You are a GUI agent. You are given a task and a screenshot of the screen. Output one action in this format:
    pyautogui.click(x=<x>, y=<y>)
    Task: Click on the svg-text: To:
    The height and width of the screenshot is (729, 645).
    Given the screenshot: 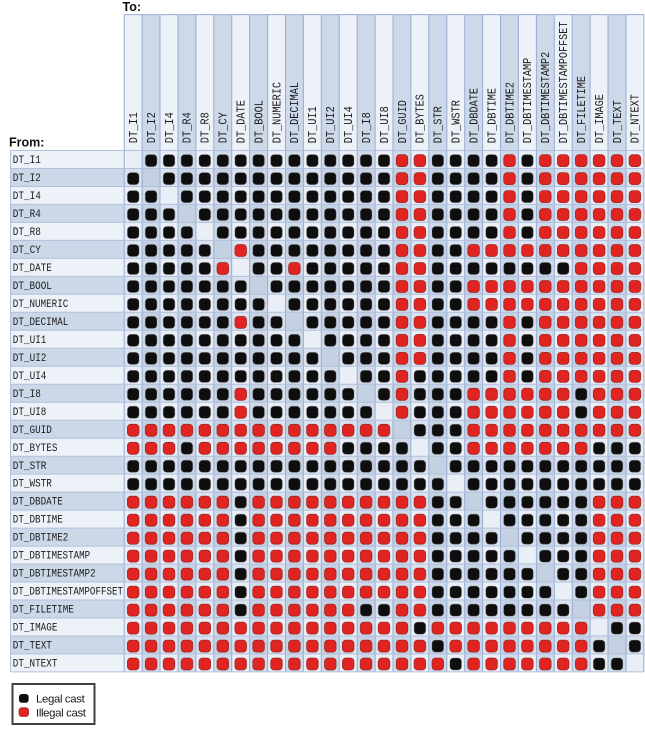 What is the action you would take?
    pyautogui.click(x=132, y=7)
    